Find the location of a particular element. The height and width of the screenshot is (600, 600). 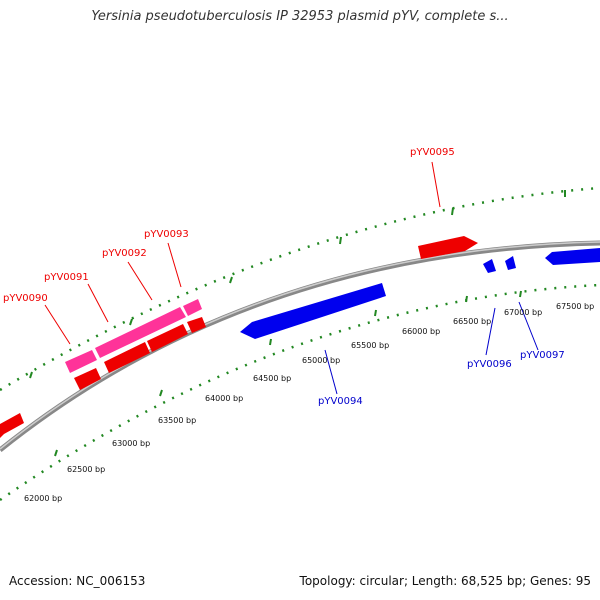

bp-label-66500: 66500 bp is located at coordinates (472, 321).